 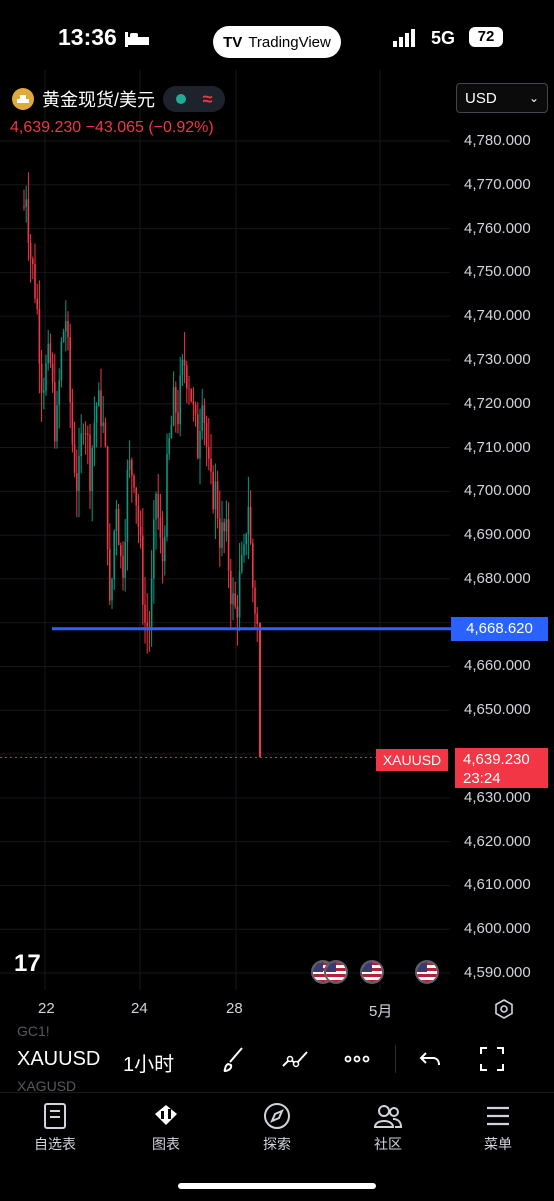 What do you see at coordinates (33, 1031) in the screenshot?
I see `ghost-symbol-gc: GC1!` at bounding box center [33, 1031].